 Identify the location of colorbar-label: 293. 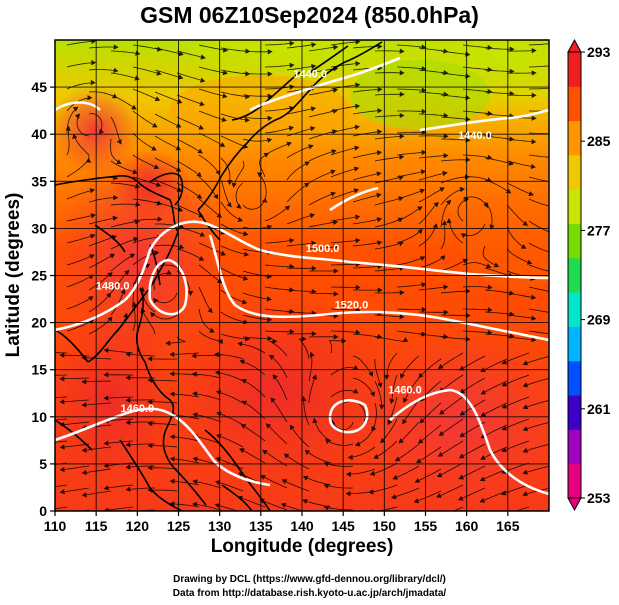
(599, 52).